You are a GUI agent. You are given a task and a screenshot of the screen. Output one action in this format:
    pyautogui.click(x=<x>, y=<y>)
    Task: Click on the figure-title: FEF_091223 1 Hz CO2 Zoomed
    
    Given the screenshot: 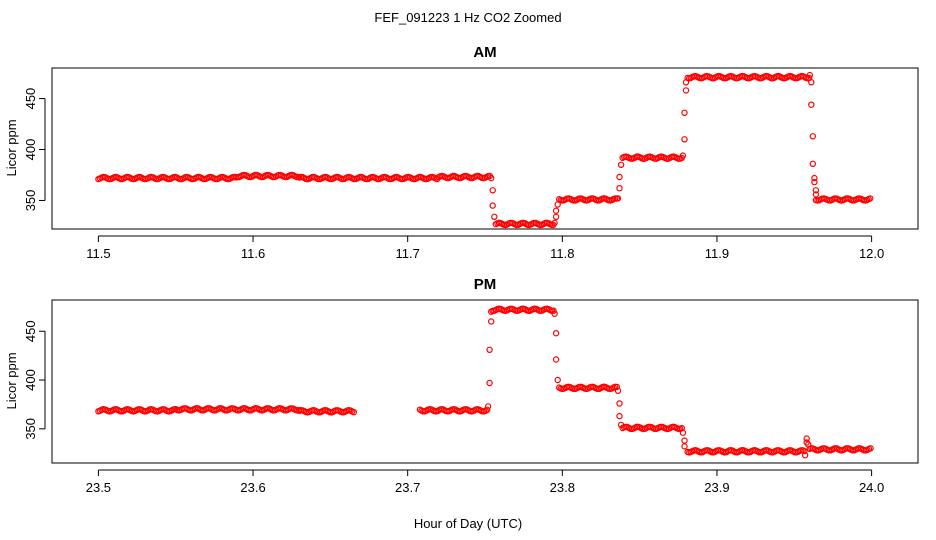 What is the action you would take?
    pyautogui.click(x=467, y=17)
    